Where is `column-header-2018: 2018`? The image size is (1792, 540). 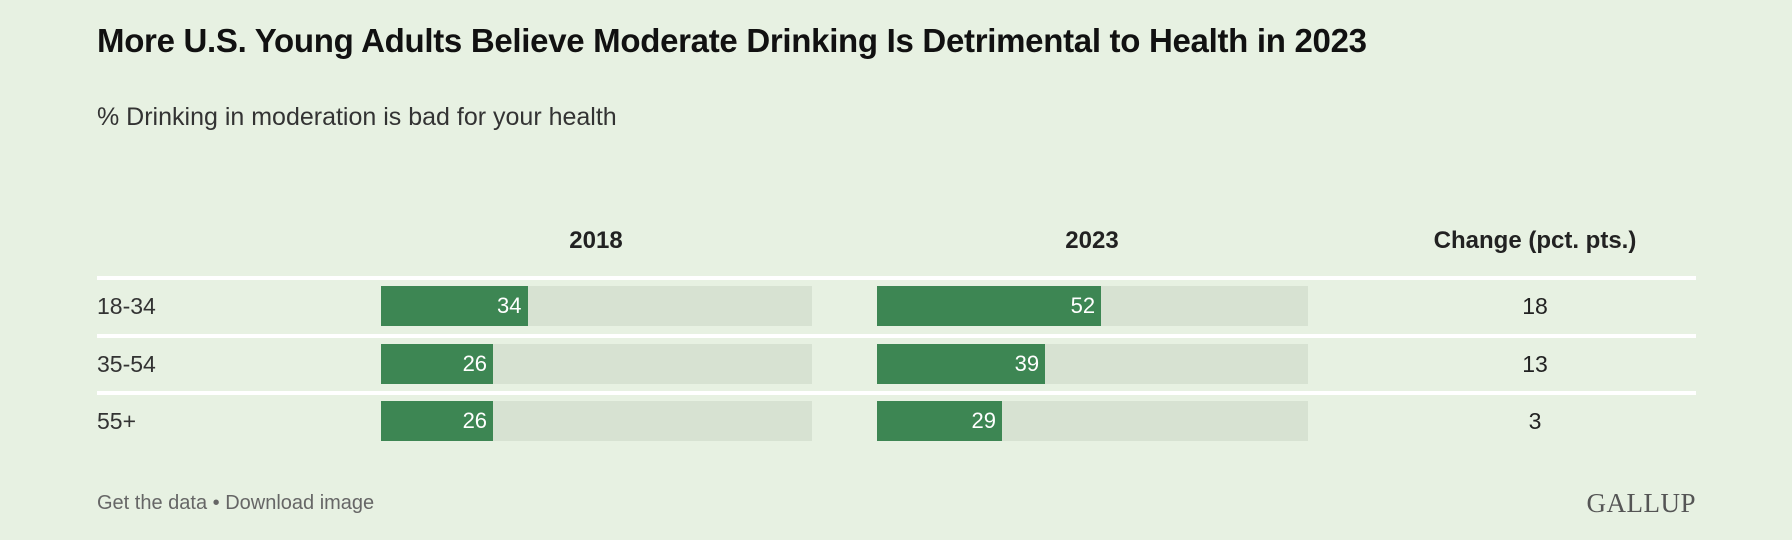
column-header-2018: 2018 is located at coordinates (596, 240).